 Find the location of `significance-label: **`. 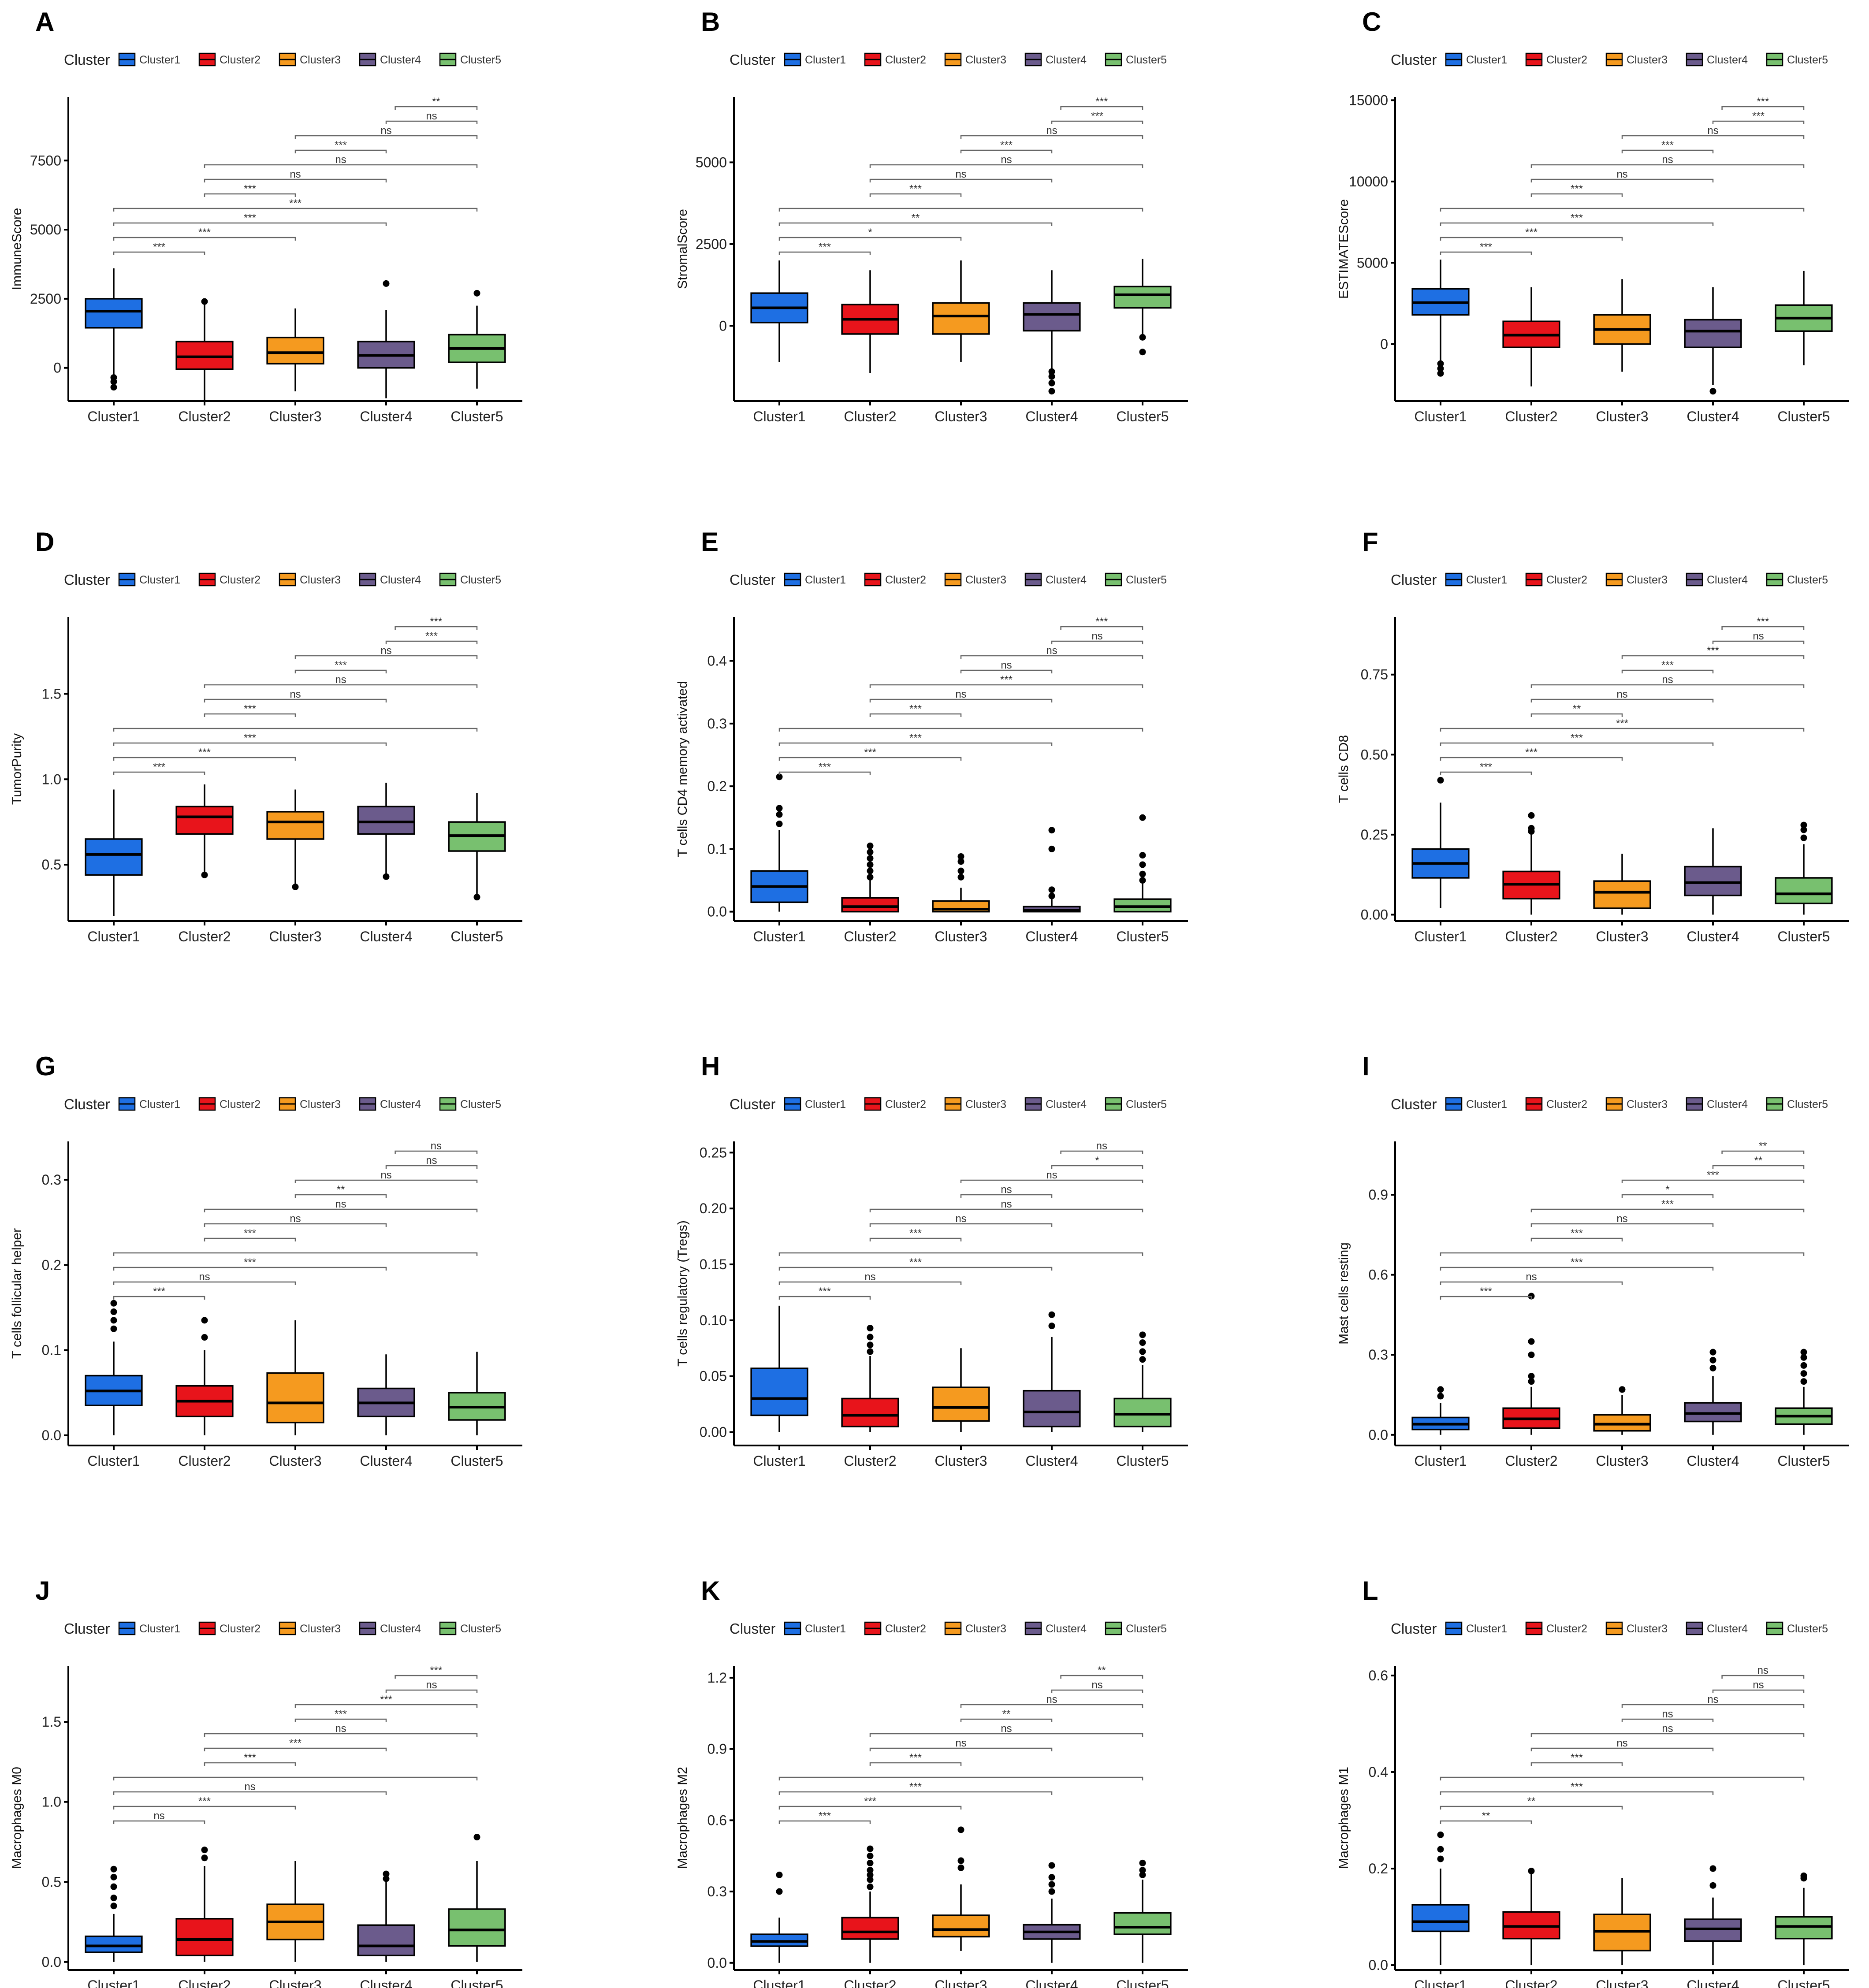

significance-label: ** is located at coordinates (1759, 1161).